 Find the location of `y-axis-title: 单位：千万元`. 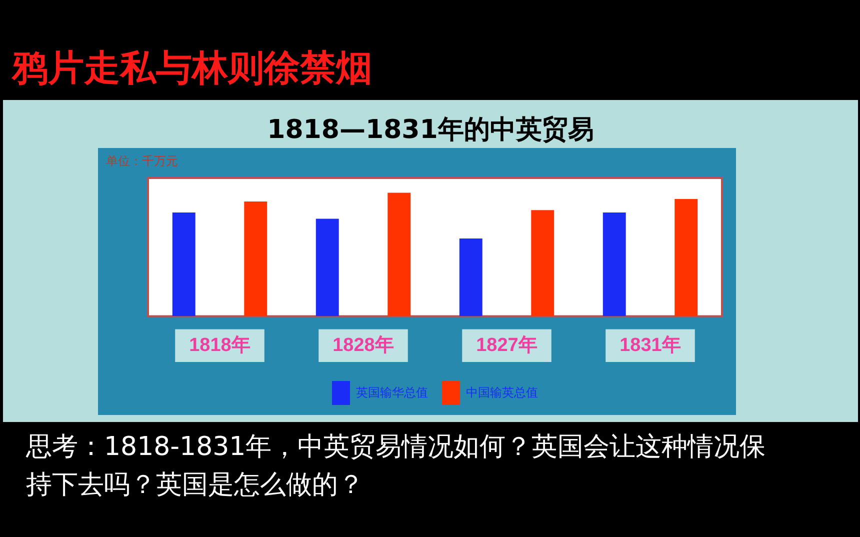

y-axis-title: 单位：千万元 is located at coordinates (142, 161).